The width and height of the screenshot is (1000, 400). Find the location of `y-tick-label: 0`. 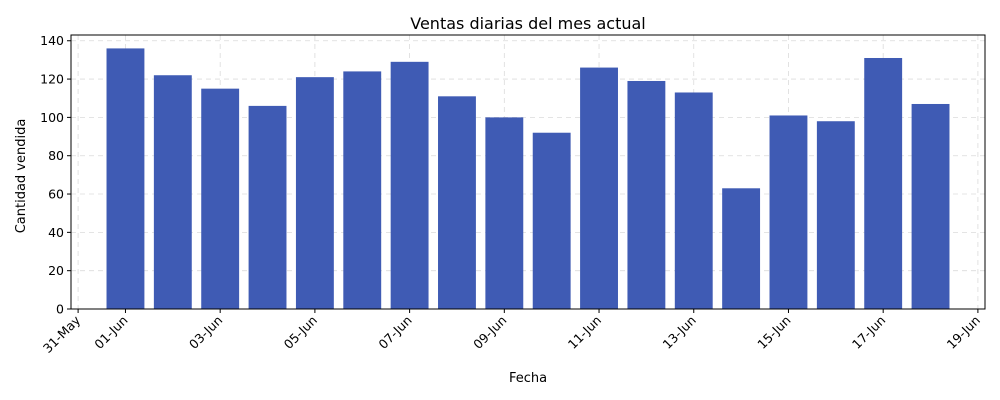

y-tick-label: 0 is located at coordinates (60, 309).